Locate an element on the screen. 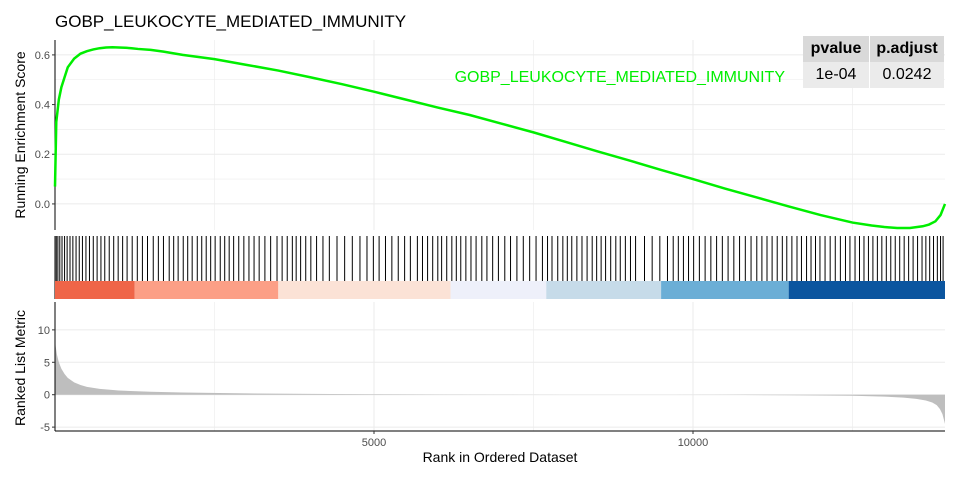 This screenshot has height=480, width=960. es-panel-y-ticks: 0.0 0.2 0.4 0.6 is located at coordinates (45, 130).